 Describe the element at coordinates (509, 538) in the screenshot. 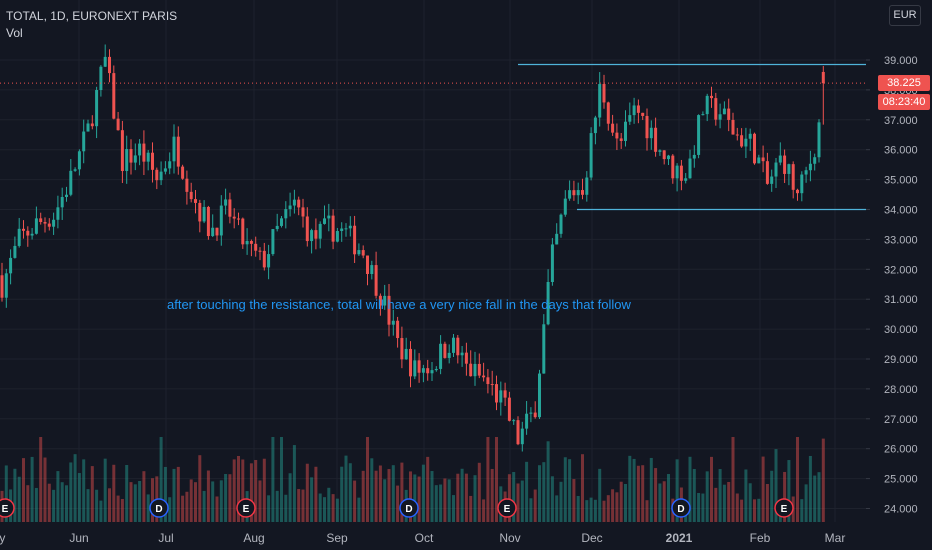

I see `time-tick-label: Nov` at that location.